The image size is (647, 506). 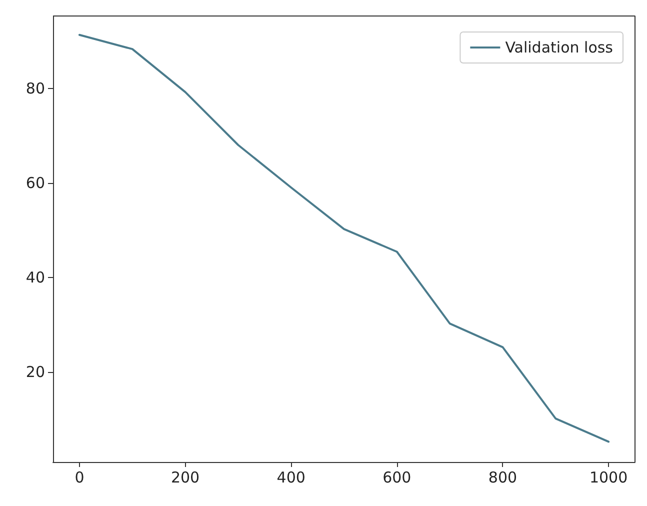 What do you see at coordinates (35, 88) in the screenshot?
I see `y-tick-label: 80` at bounding box center [35, 88].